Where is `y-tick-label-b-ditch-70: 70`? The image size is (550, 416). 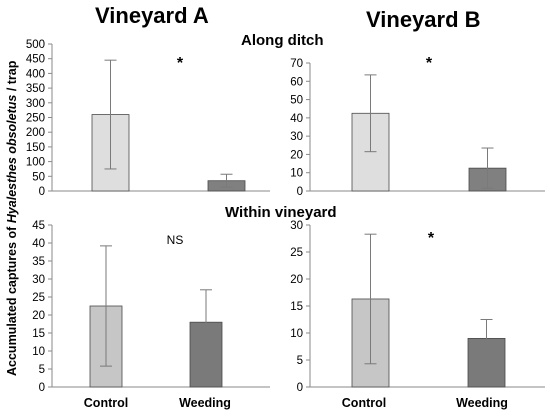 y-tick-label-b-ditch-70: 70 is located at coordinates (296, 64).